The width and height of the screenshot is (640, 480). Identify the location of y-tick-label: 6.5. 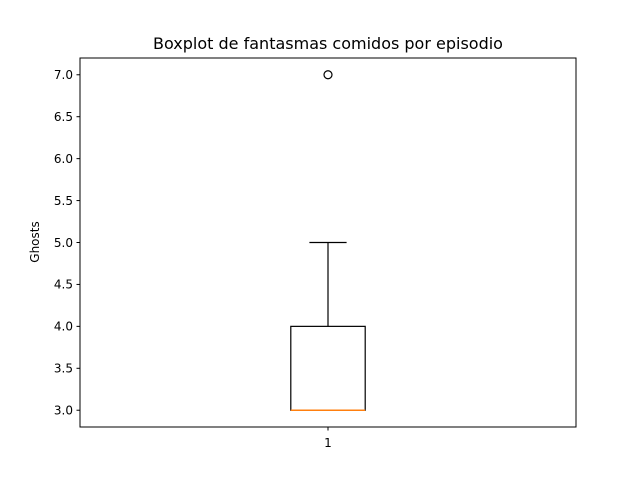
(63, 117).